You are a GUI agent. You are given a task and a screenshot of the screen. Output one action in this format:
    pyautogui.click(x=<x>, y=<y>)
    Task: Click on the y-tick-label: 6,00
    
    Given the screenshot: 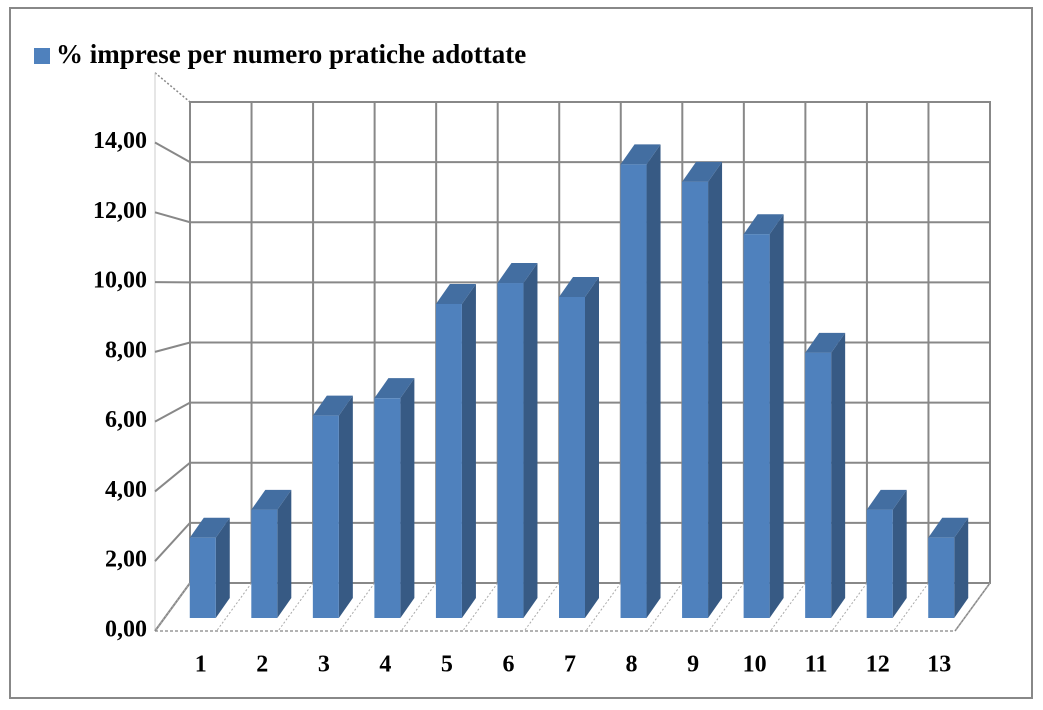 What is the action you would take?
    pyautogui.click(x=126, y=420)
    